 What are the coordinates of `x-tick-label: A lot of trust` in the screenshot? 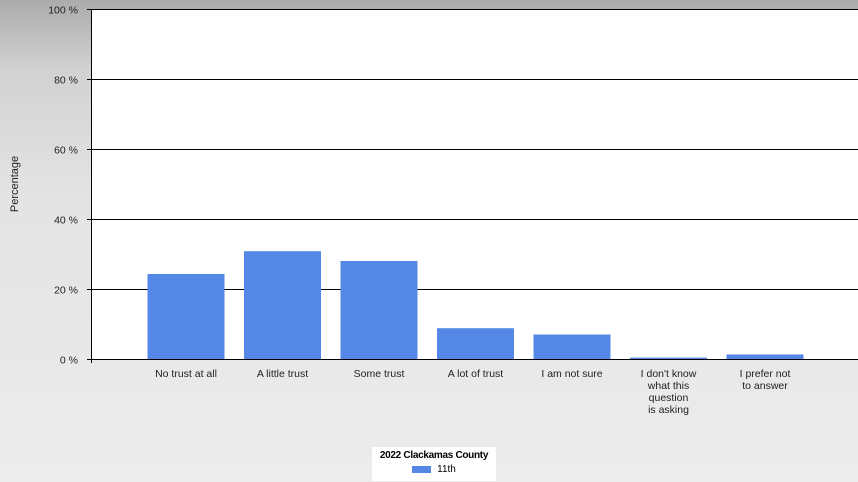 It's located at (476, 374).